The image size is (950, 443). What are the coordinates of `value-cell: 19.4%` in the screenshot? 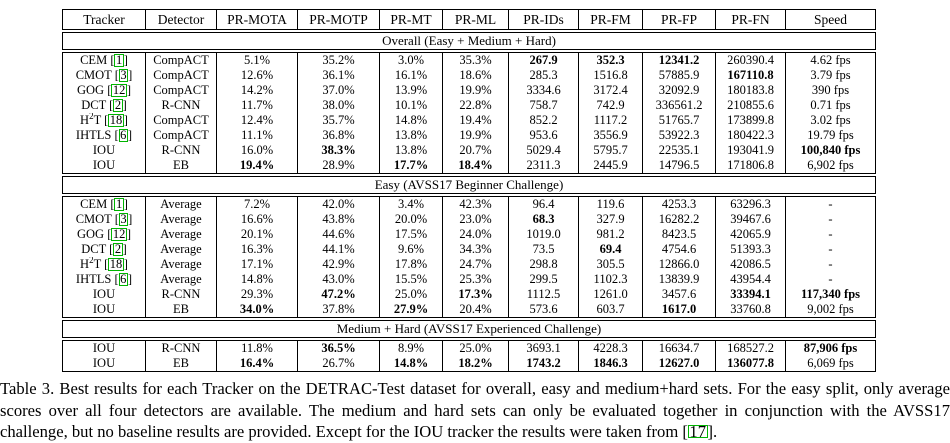 It's located at (476, 120).